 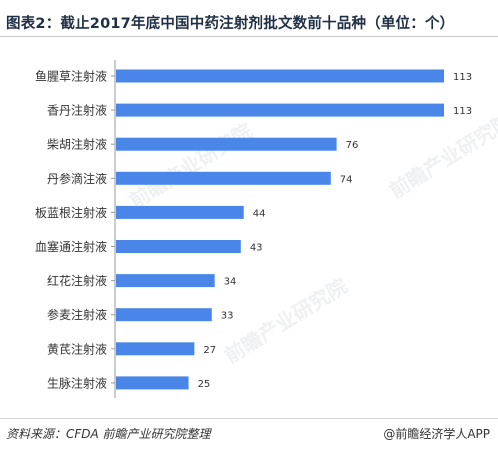 What do you see at coordinates (249, 418) in the screenshot?
I see `footer-divider` at bounding box center [249, 418].